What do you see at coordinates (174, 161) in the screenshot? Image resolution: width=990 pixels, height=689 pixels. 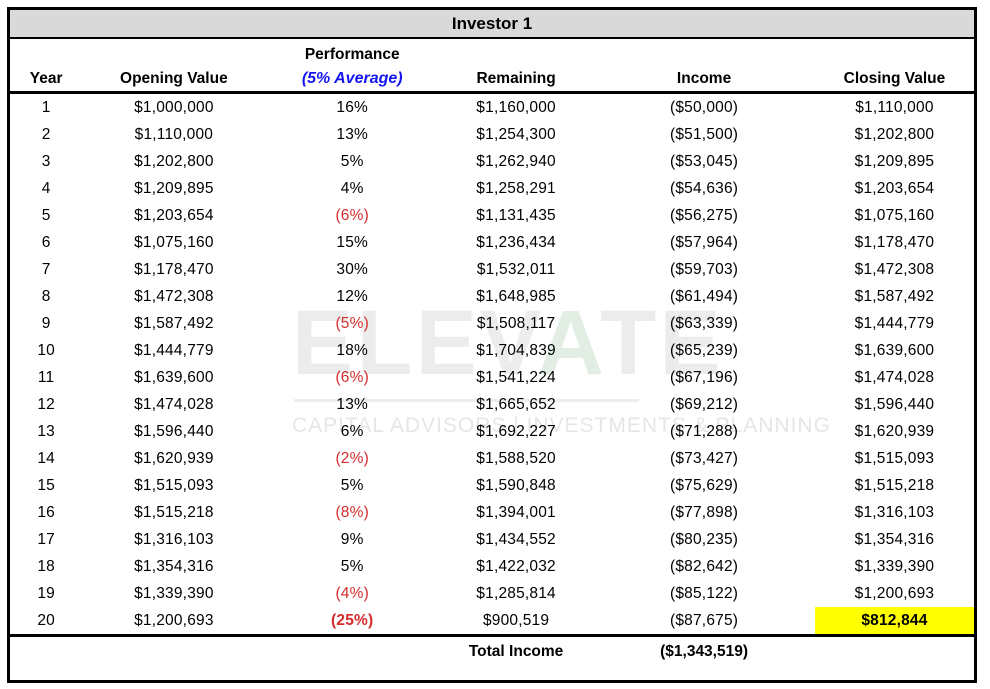 I see `cell-opening-value: $1,202,800` at bounding box center [174, 161].